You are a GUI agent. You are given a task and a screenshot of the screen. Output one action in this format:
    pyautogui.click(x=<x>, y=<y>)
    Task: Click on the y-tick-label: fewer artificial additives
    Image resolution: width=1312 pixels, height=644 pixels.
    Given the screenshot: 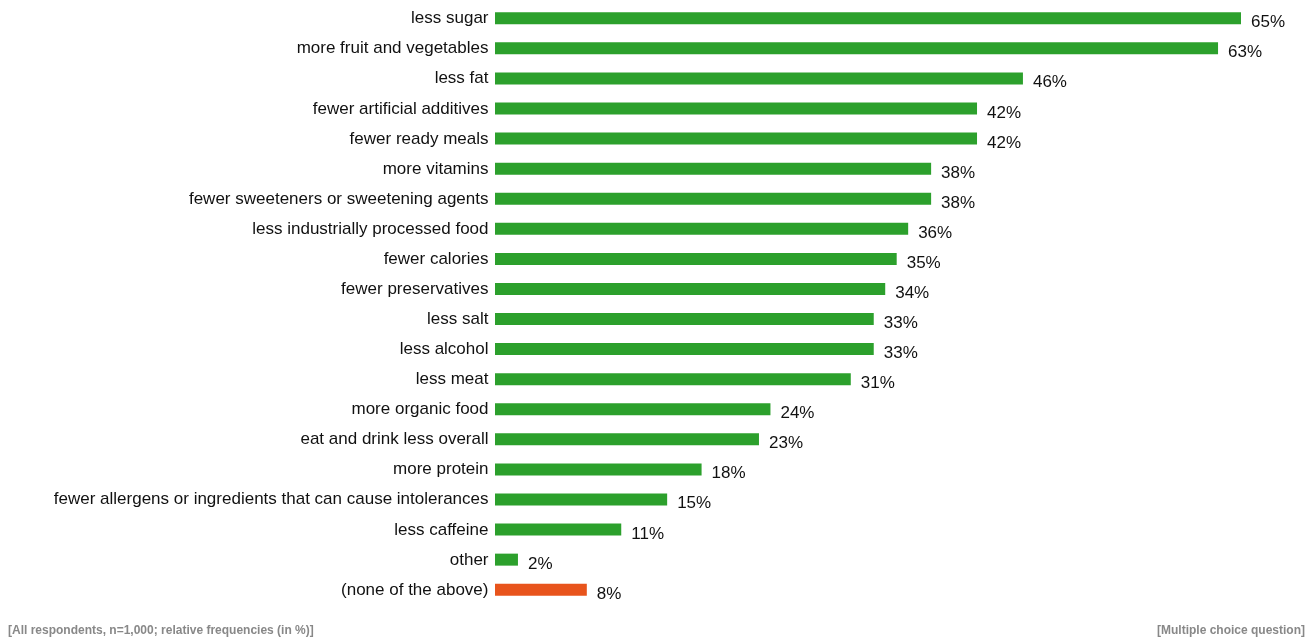 What is the action you would take?
    pyautogui.click(x=400, y=108)
    